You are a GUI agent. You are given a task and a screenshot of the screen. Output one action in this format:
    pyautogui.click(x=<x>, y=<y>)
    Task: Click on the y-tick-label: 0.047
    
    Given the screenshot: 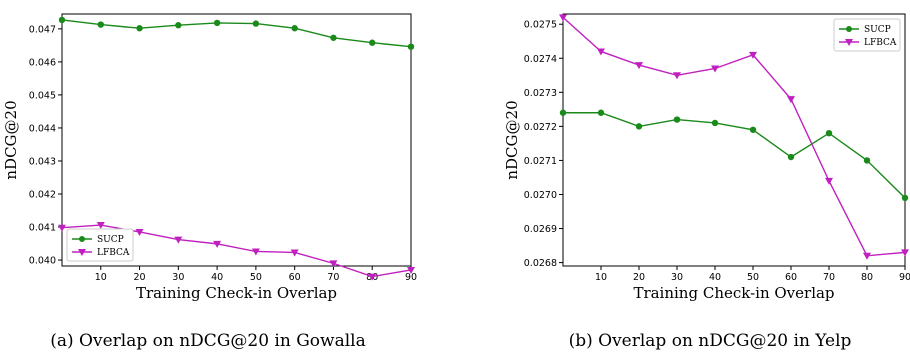 What is the action you would take?
    pyautogui.click(x=42, y=29)
    